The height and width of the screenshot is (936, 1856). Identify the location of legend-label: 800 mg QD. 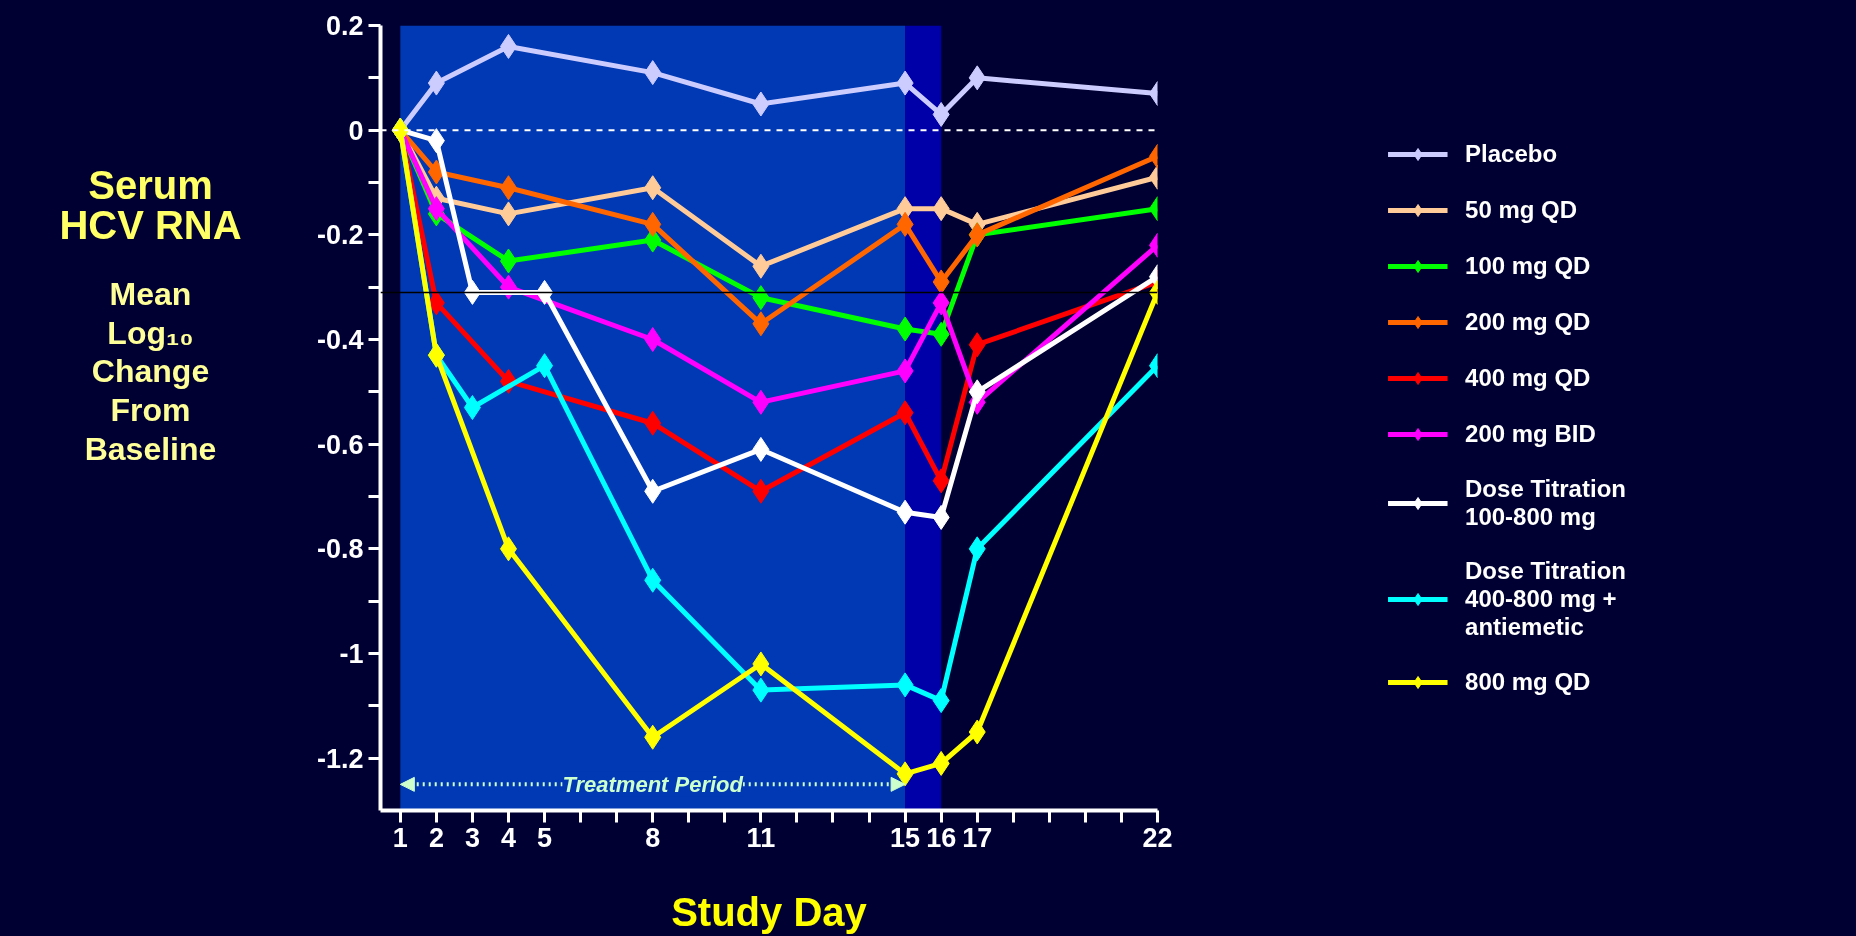
(1528, 681).